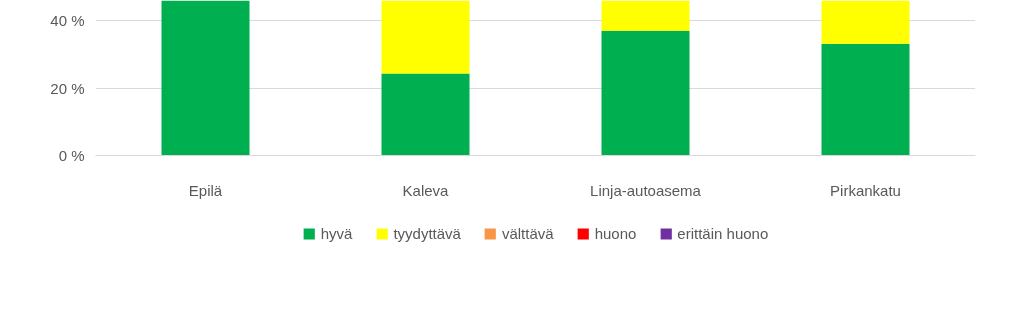  I want to click on legend-label: erittäin huono, so click(723, 233).